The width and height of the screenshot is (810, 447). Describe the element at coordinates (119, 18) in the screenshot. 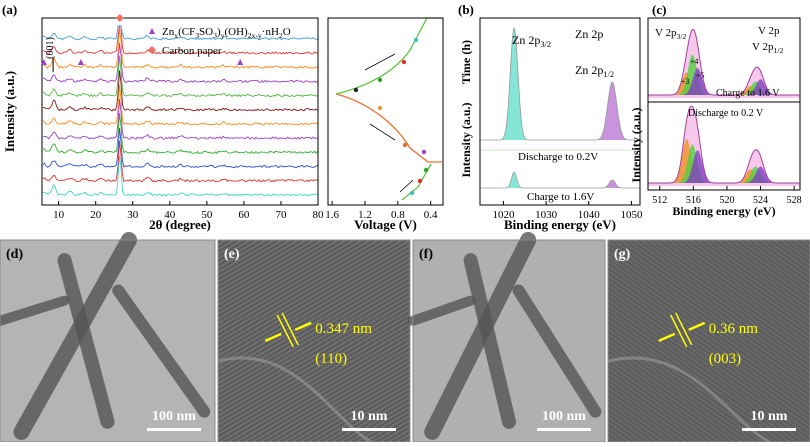

I see `carbon-marker` at that location.